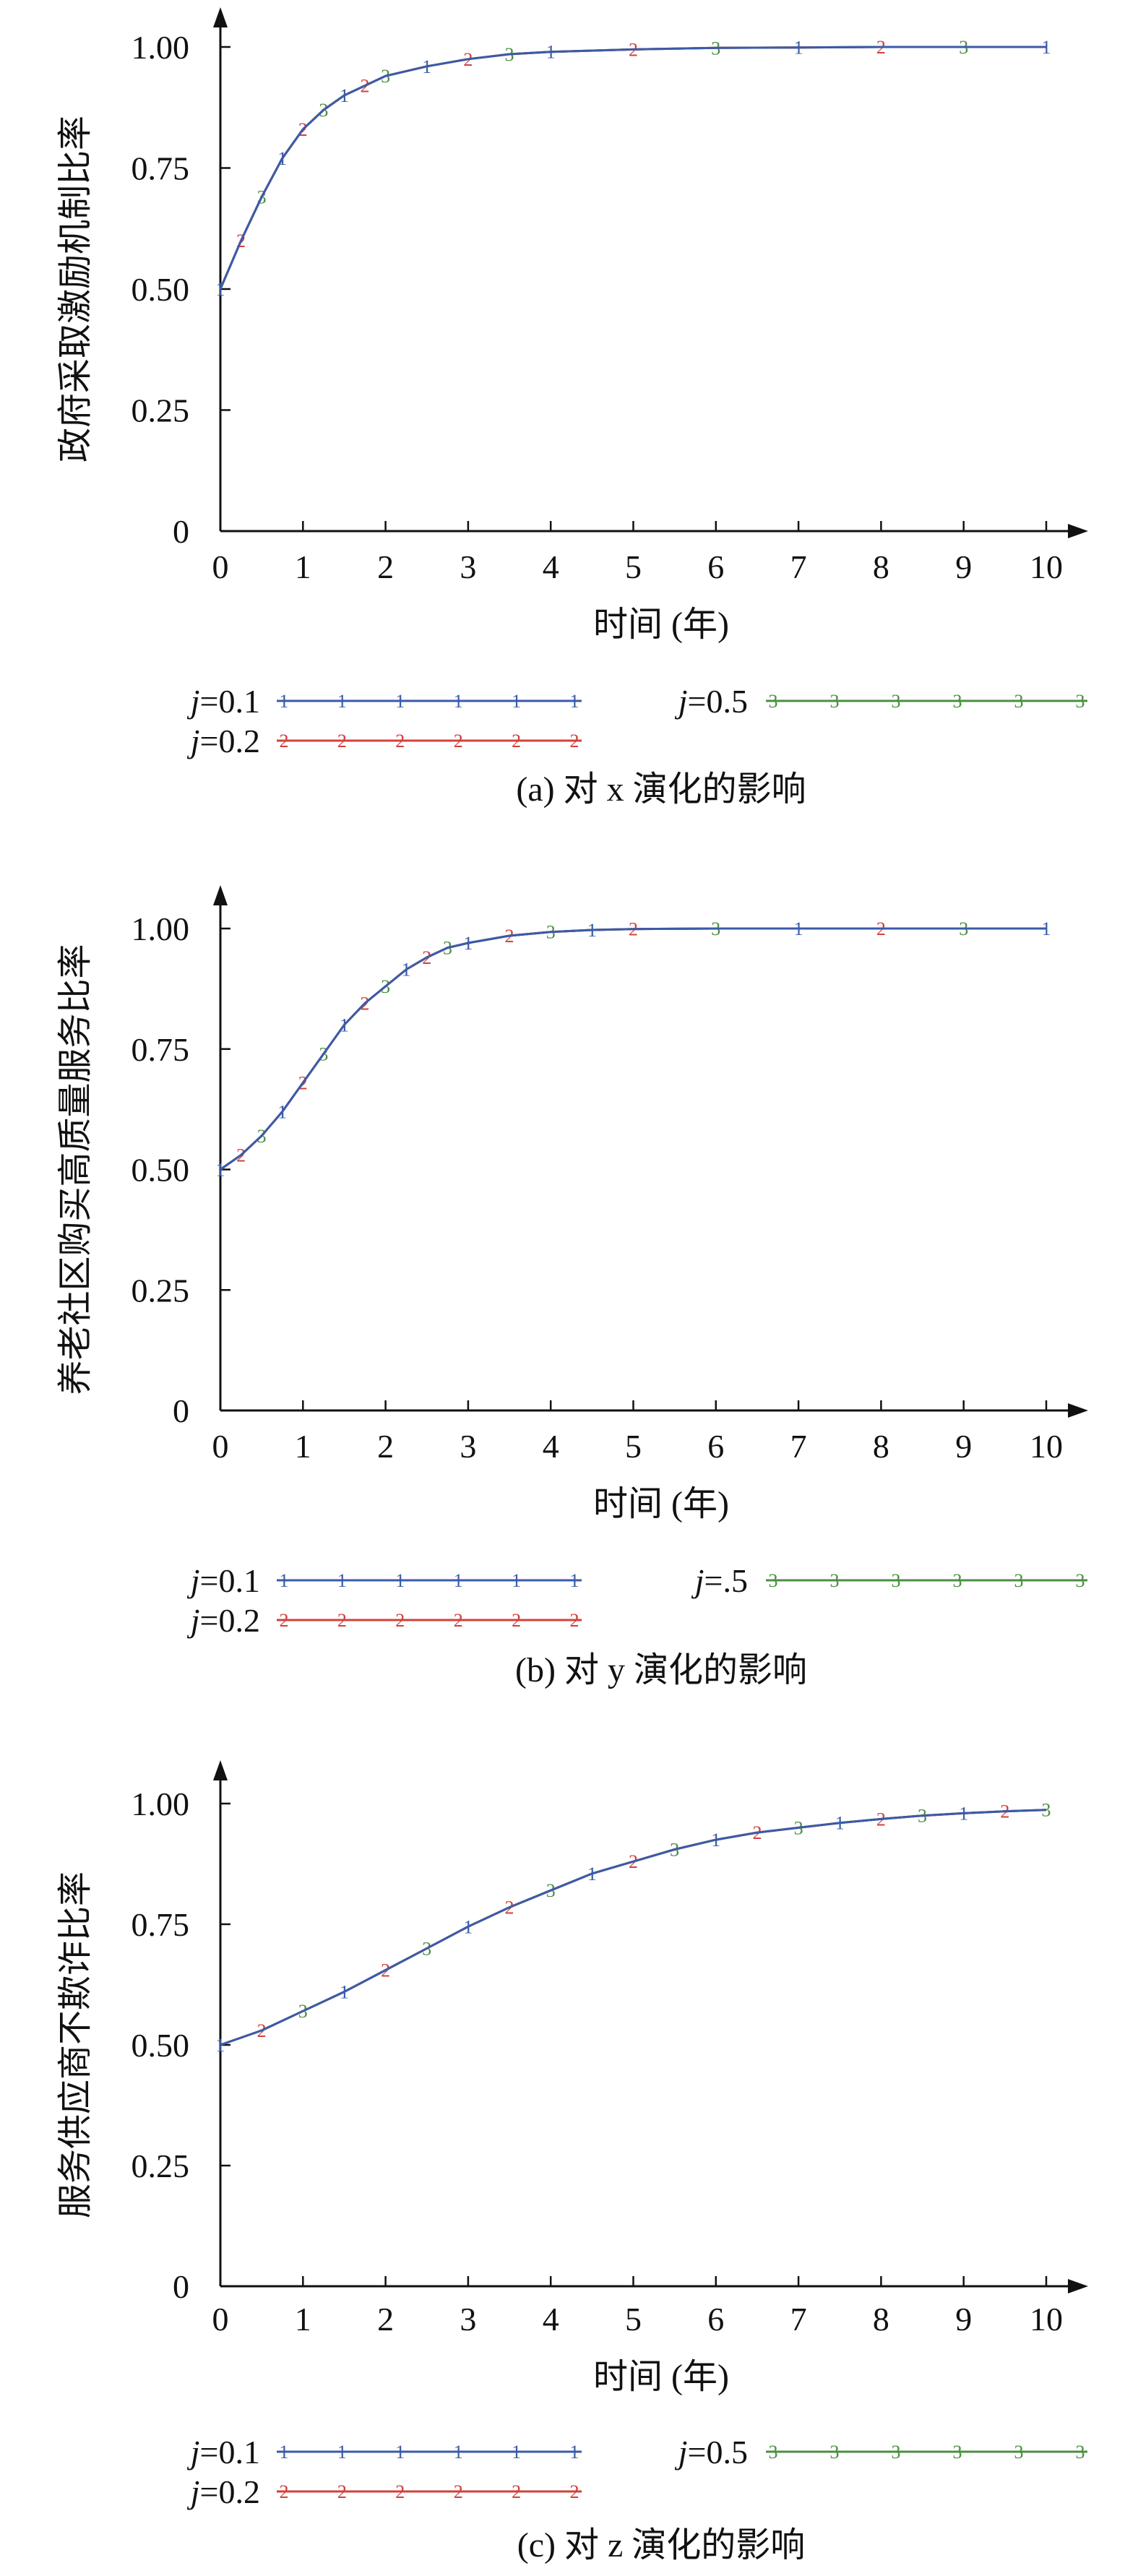  I want to click on x-tick-label: 0, so click(220, 2319).